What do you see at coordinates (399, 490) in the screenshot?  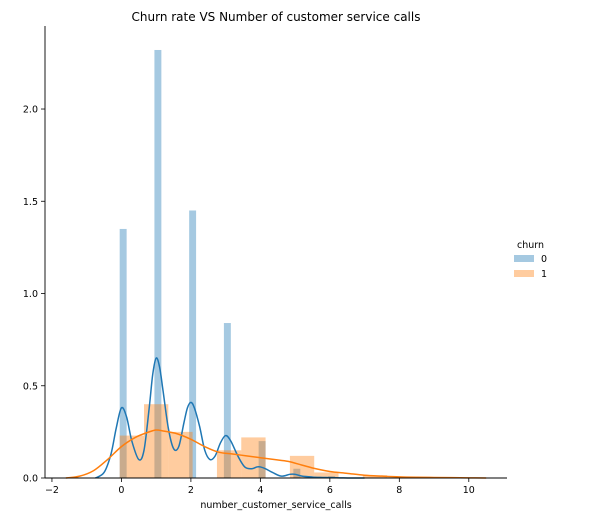 I see `x-tick-label: 8` at bounding box center [399, 490].